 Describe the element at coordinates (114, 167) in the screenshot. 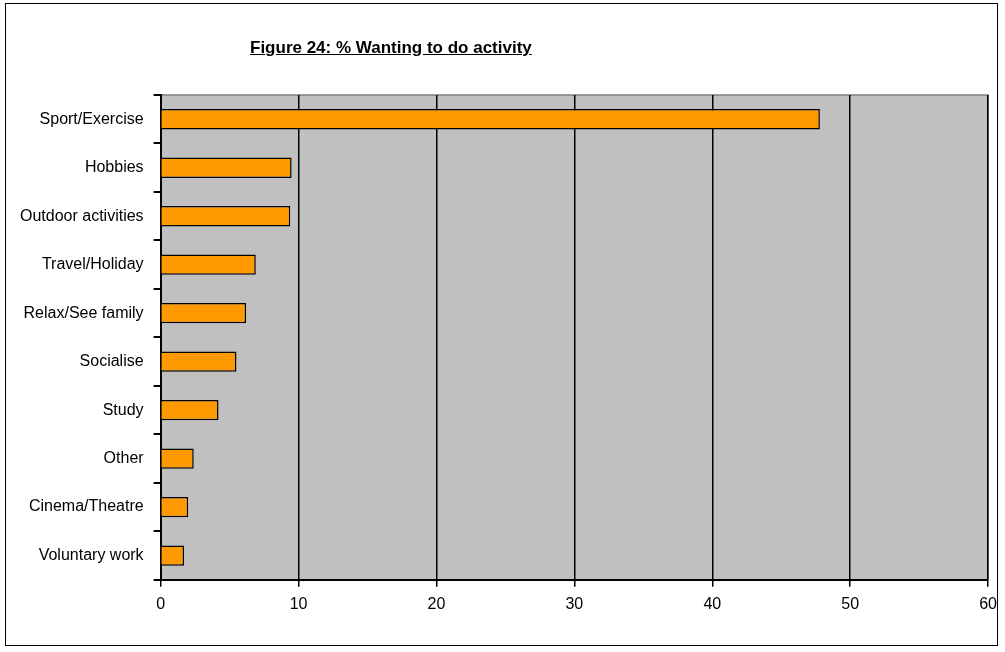

I see `y-tick-label: Hobbies` at that location.